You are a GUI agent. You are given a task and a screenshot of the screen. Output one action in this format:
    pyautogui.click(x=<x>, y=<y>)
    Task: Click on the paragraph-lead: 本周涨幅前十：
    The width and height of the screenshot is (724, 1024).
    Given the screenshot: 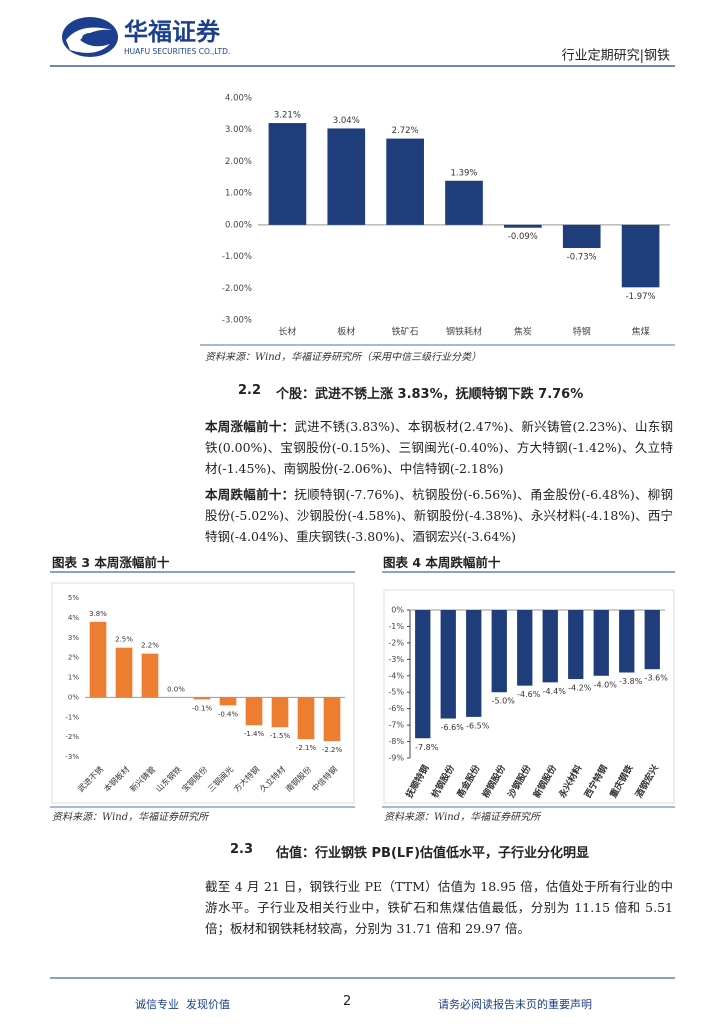 What is the action you would take?
    pyautogui.click(x=250, y=426)
    